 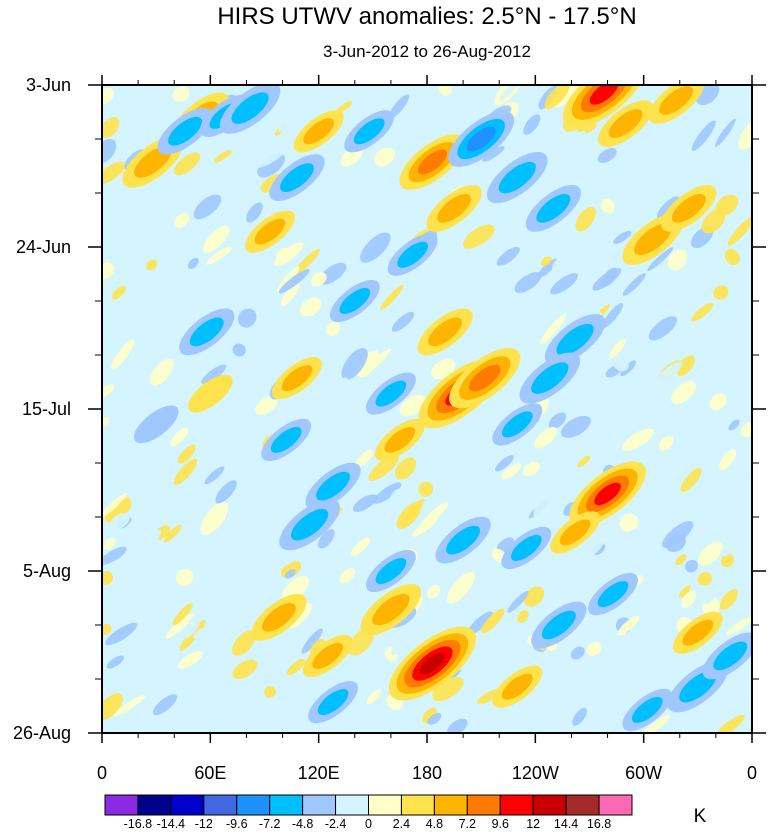 What do you see at coordinates (138, 824) in the screenshot?
I see `colorbar-label: -16.8` at bounding box center [138, 824].